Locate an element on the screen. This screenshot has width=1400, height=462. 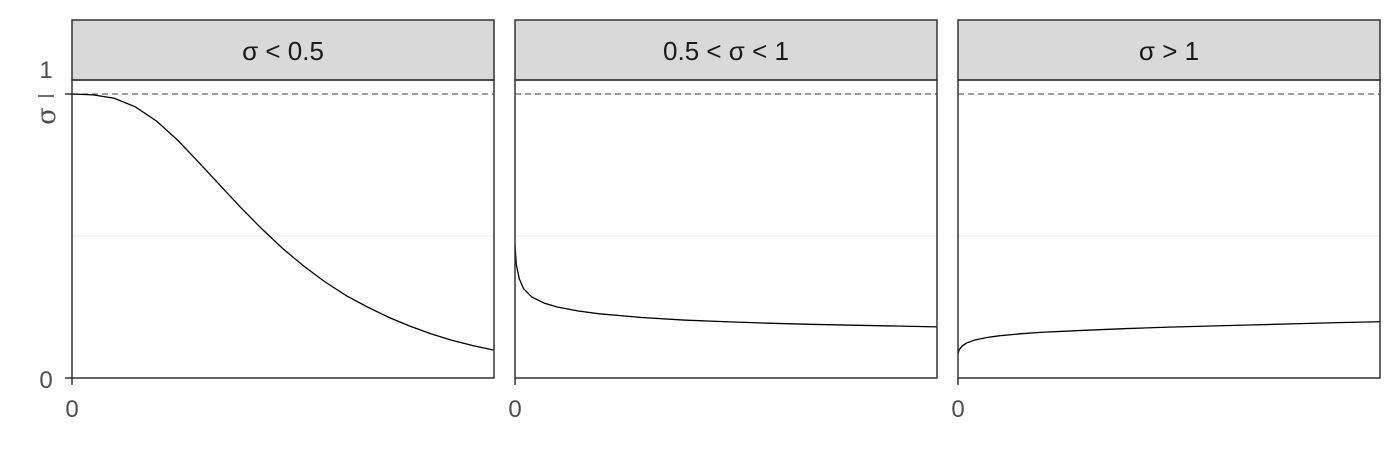
y-tick-label-1-fraction-numerator: 1 is located at coordinates (45, 70).